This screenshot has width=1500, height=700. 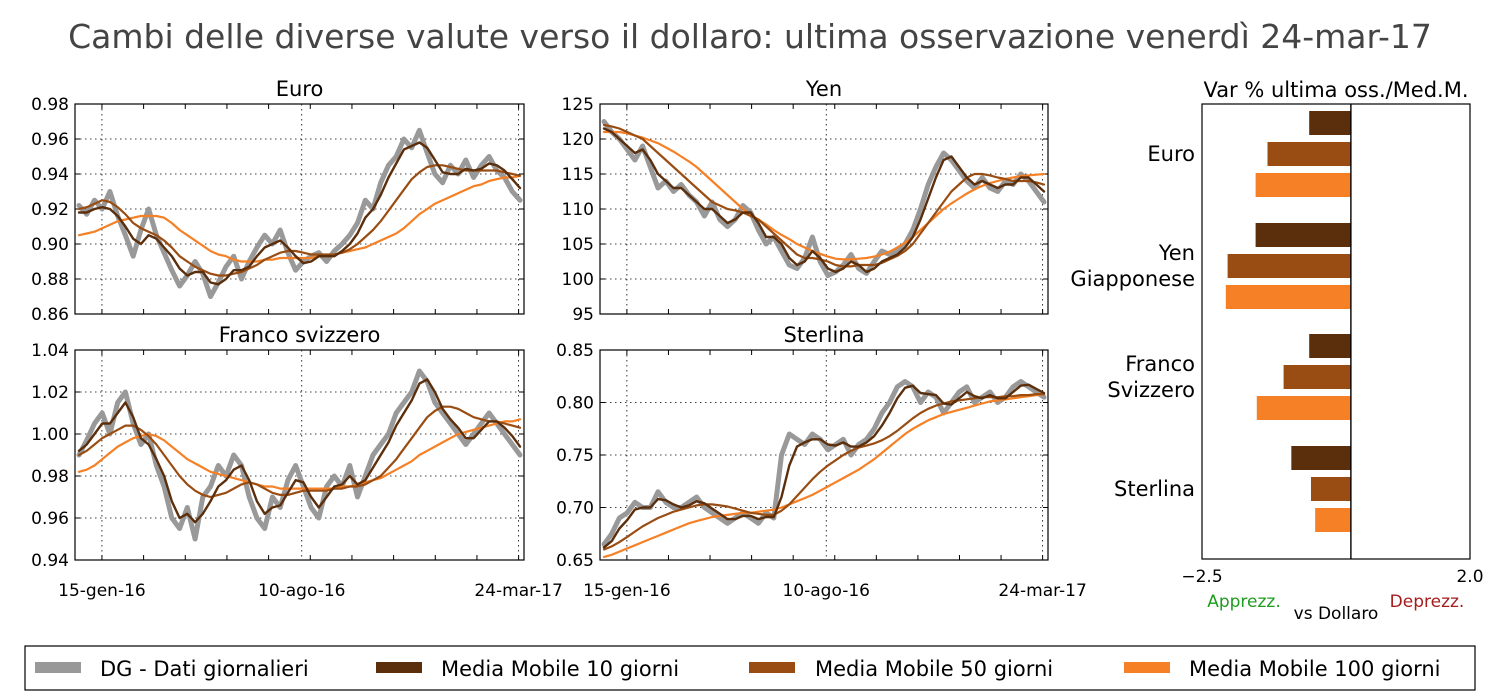 I want to click on bar-category-label-line: Giapponese, so click(x=1132, y=279).